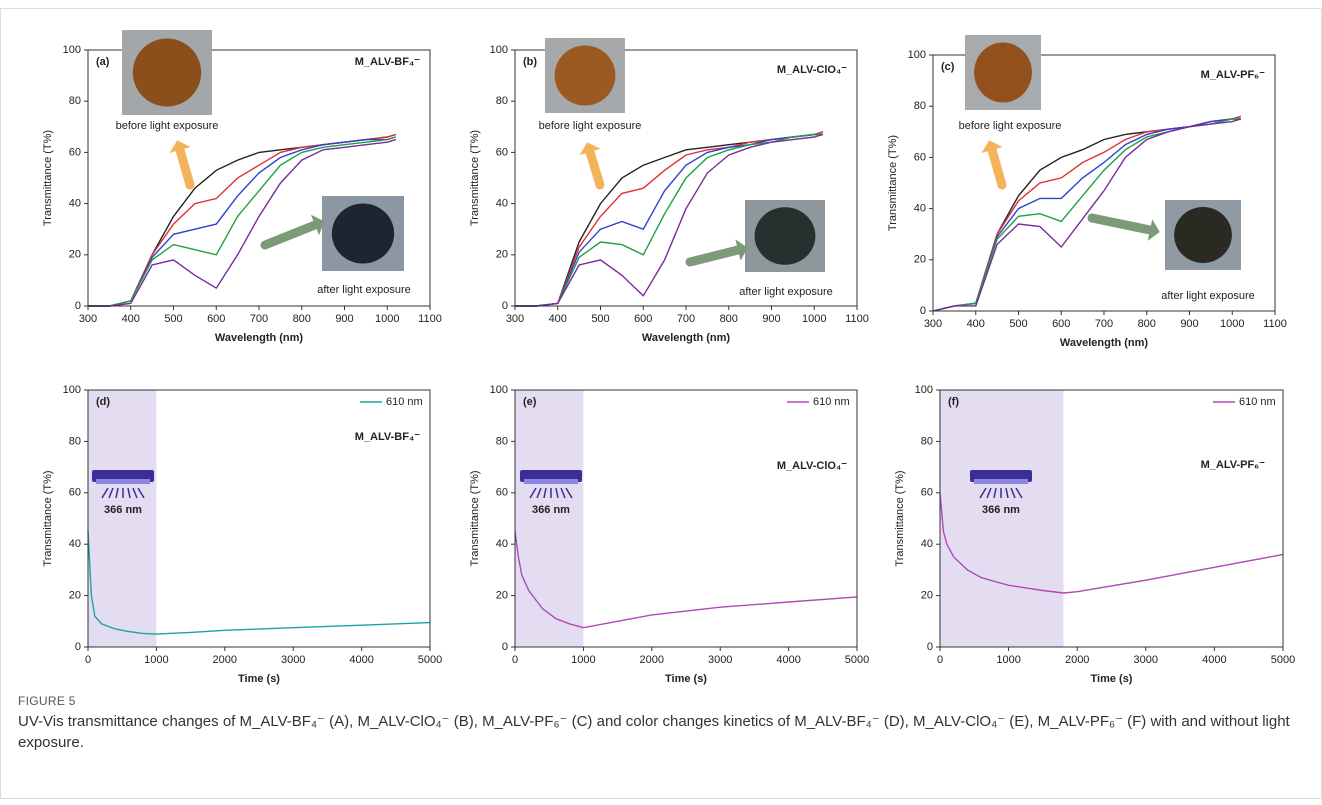 The width and height of the screenshot is (1322, 805). I want to click on x-axis-label: Wavelength (nm), so click(259, 338).